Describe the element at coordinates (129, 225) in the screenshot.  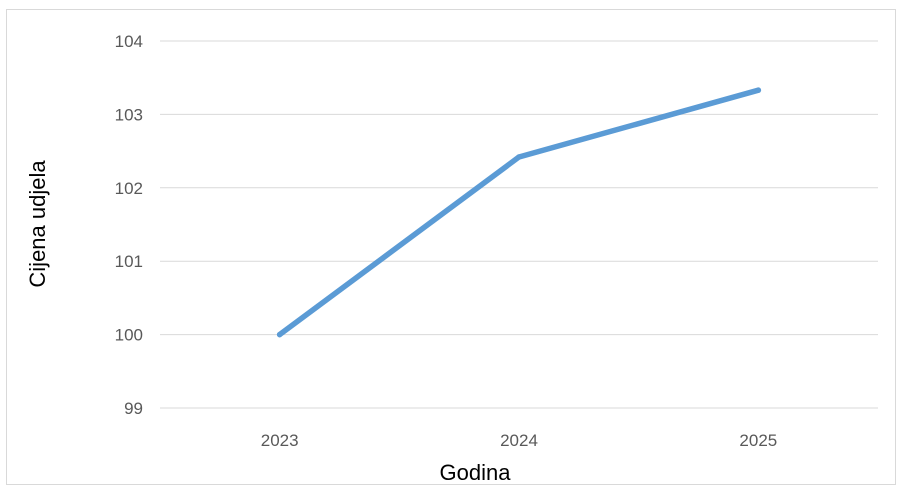
I see `y-axis-ticks: 99 100 101 102 103 104` at that location.